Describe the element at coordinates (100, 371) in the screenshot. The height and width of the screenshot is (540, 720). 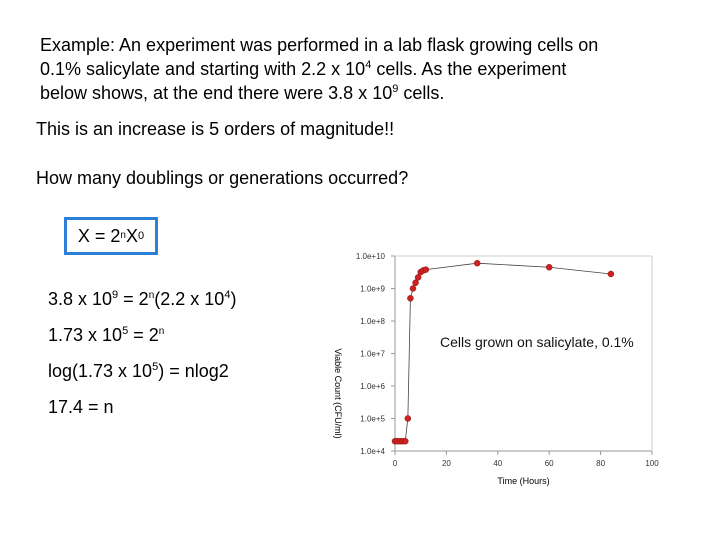
I see `step-text: log(1.73 x 10` at that location.